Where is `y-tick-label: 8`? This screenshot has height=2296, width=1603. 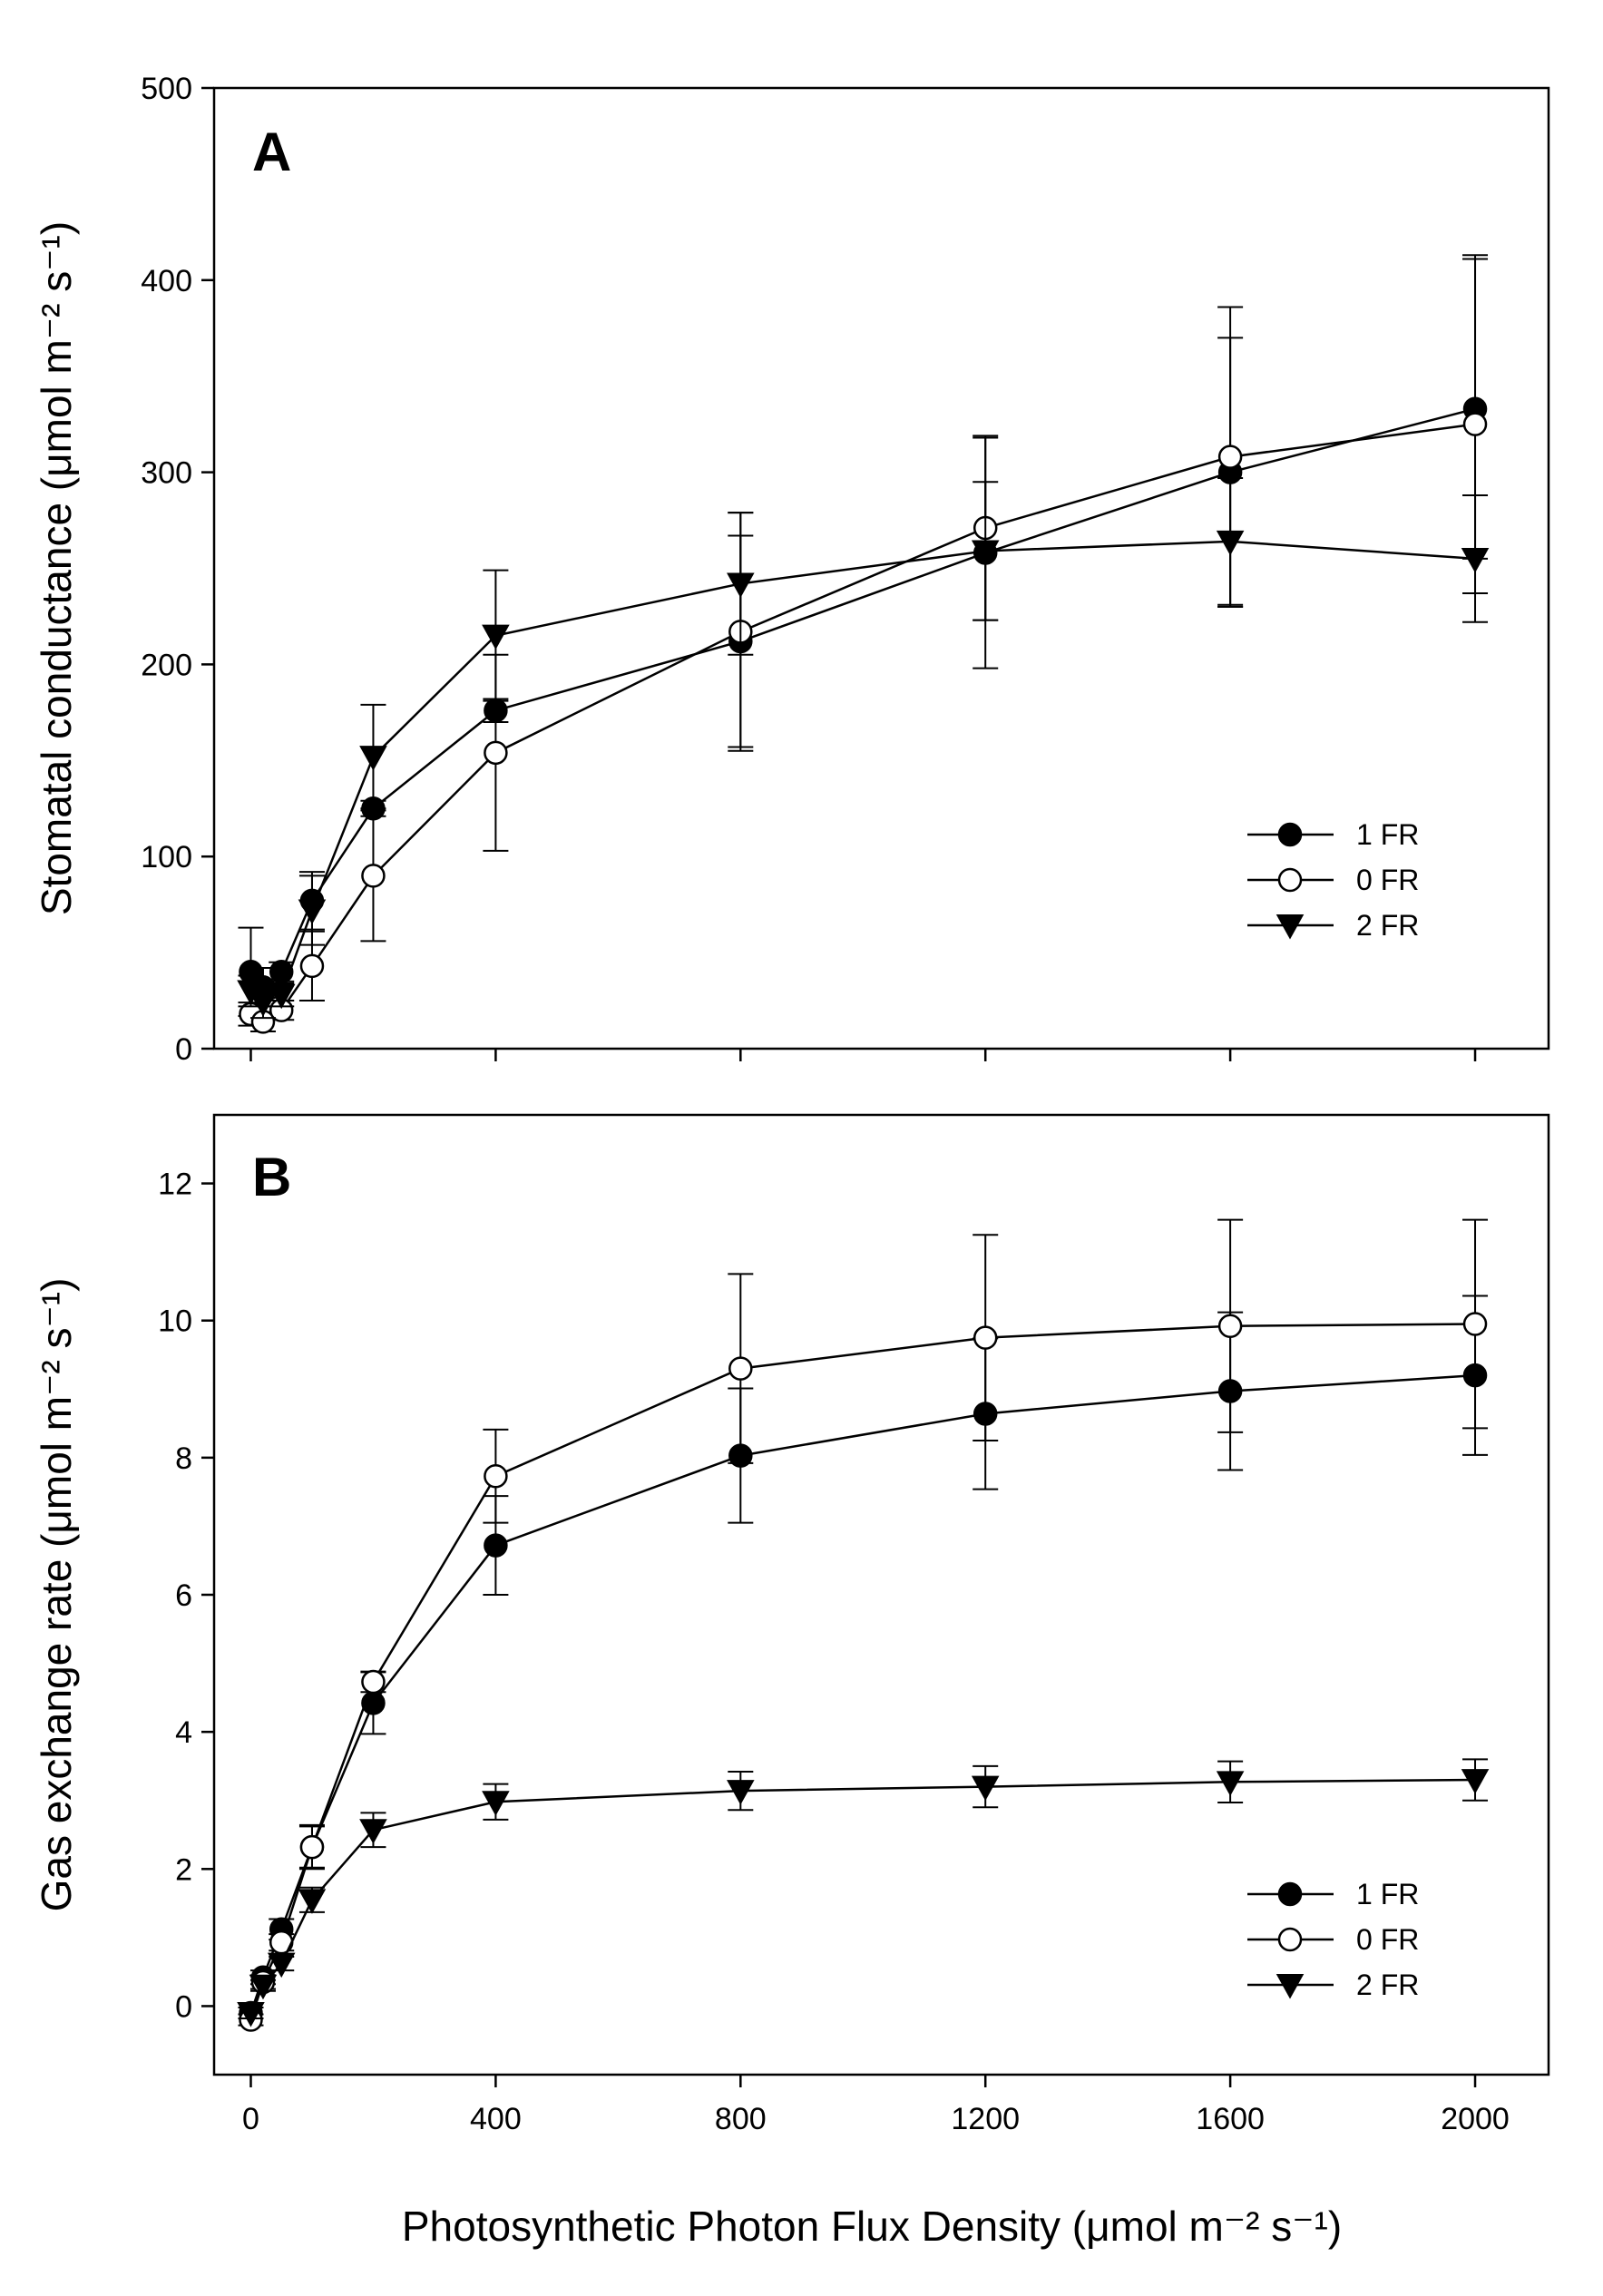 y-tick-label: 8 is located at coordinates (183, 1459).